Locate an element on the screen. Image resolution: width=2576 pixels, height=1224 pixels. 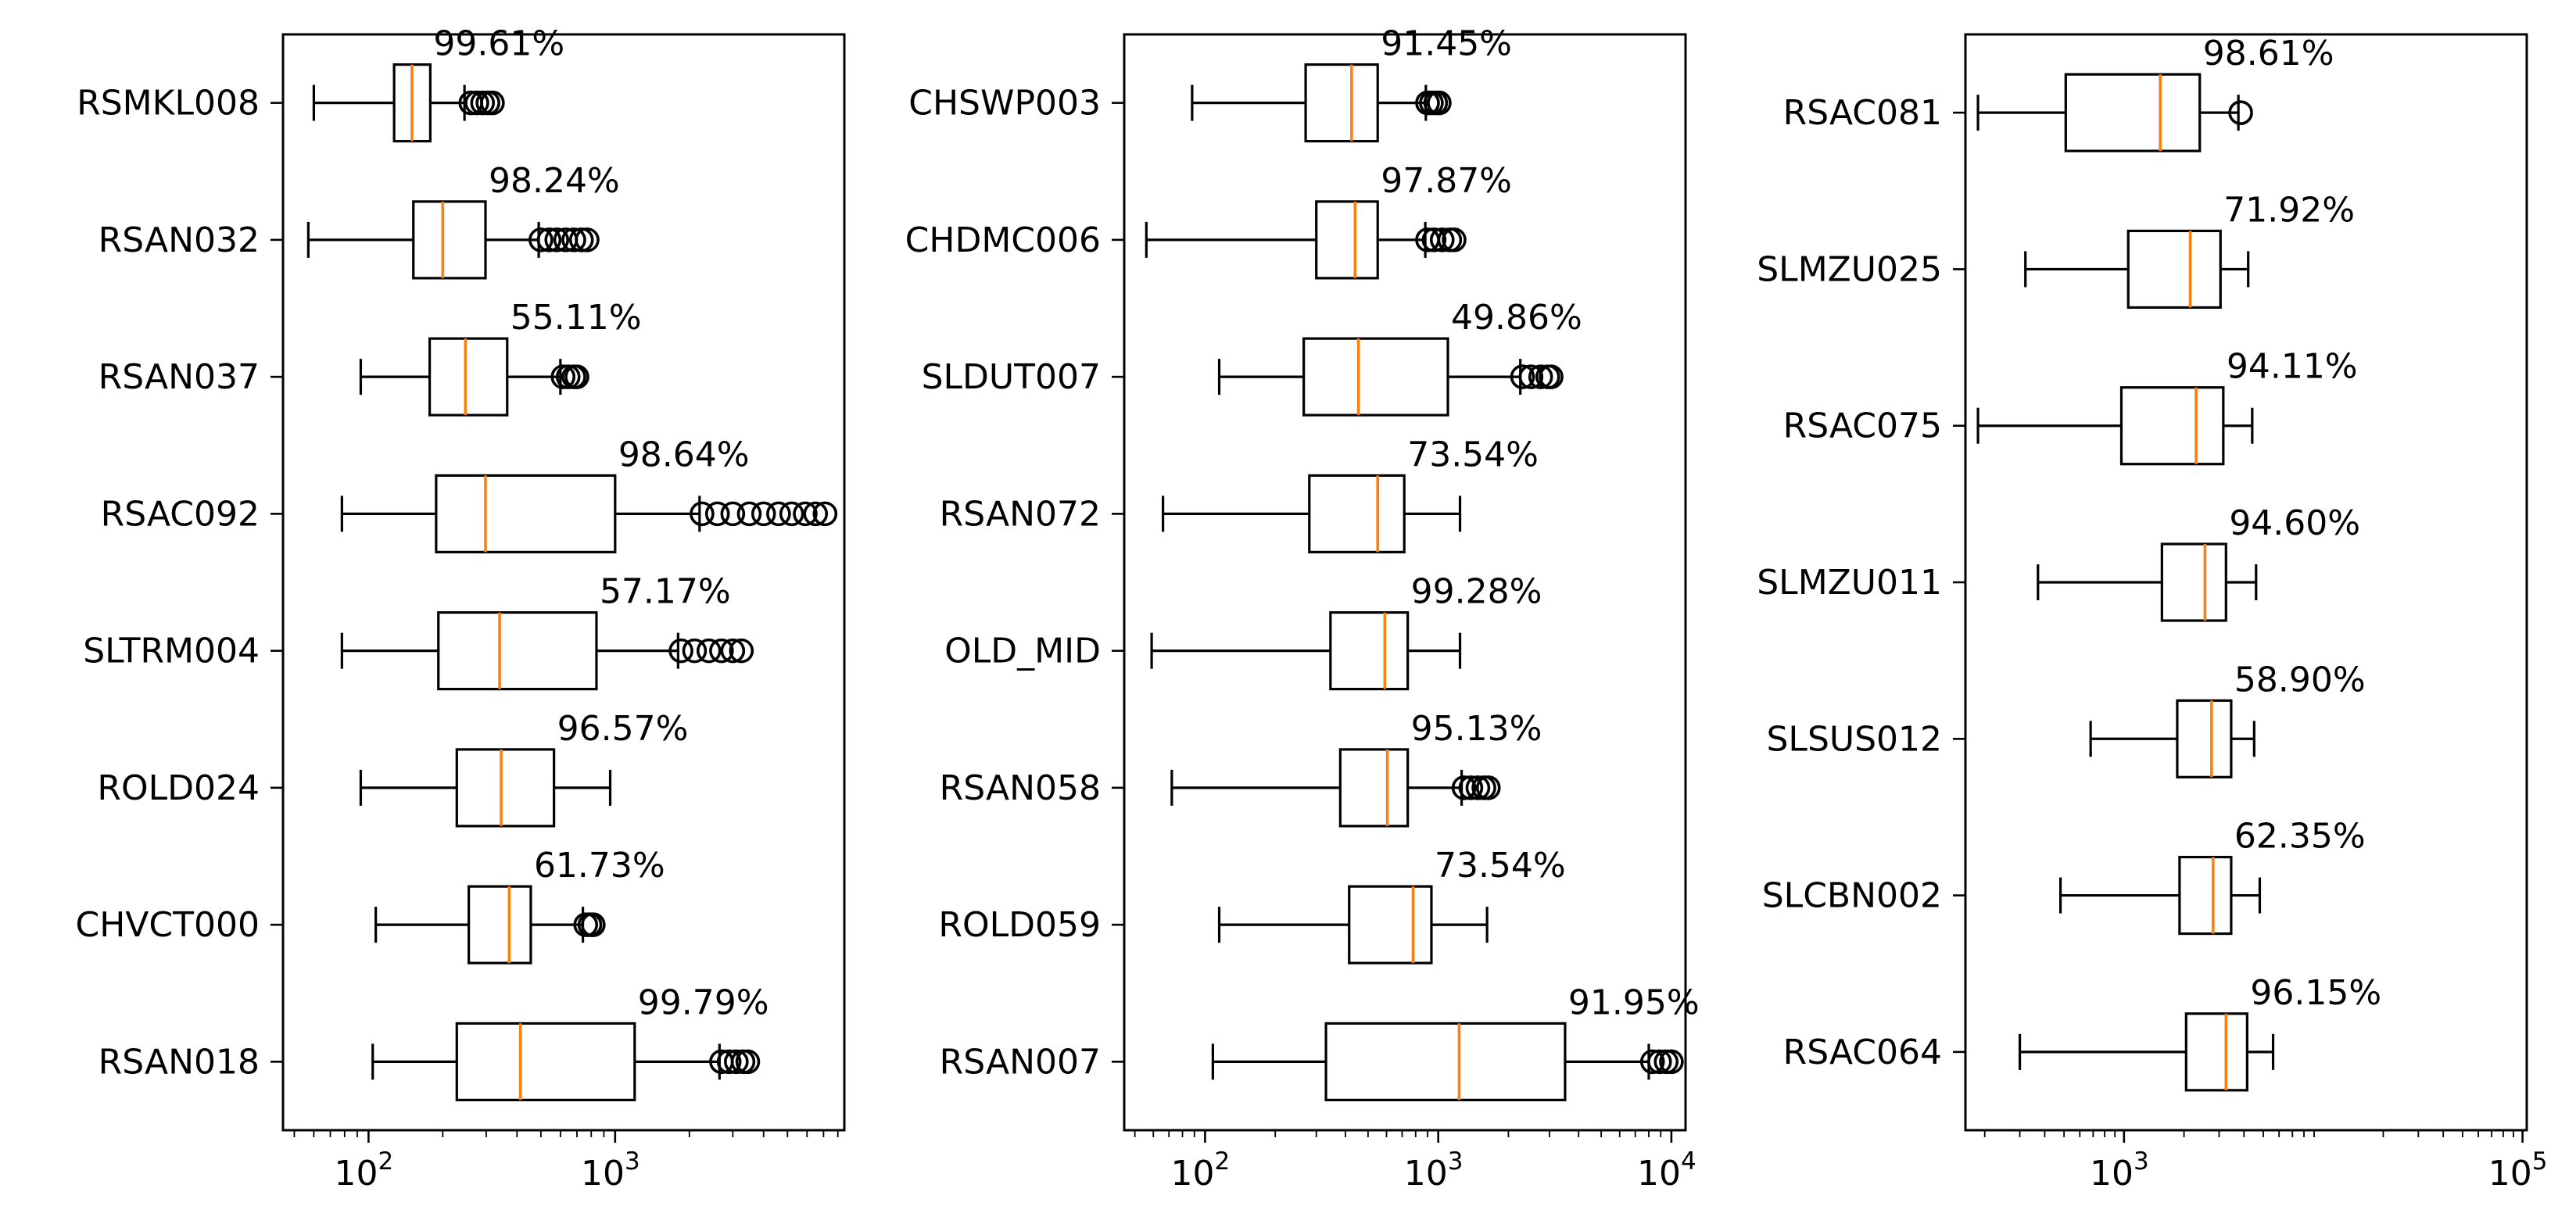
percentage-annotation: 99.79% is located at coordinates (703, 1002).